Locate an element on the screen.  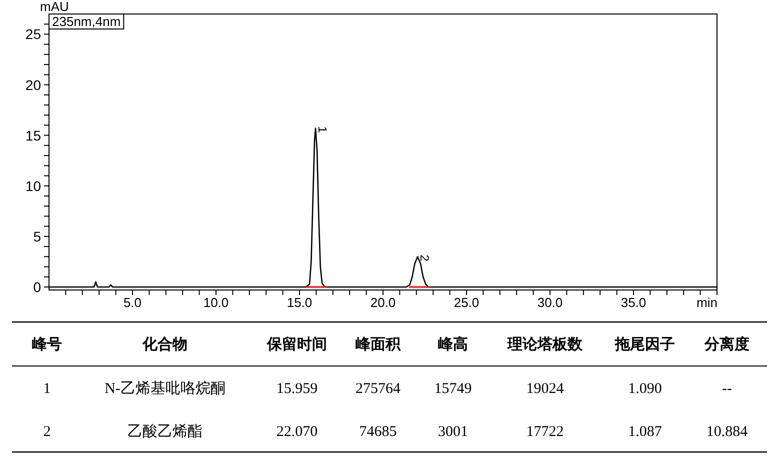
text: 1.087 is located at coordinates (645, 432).